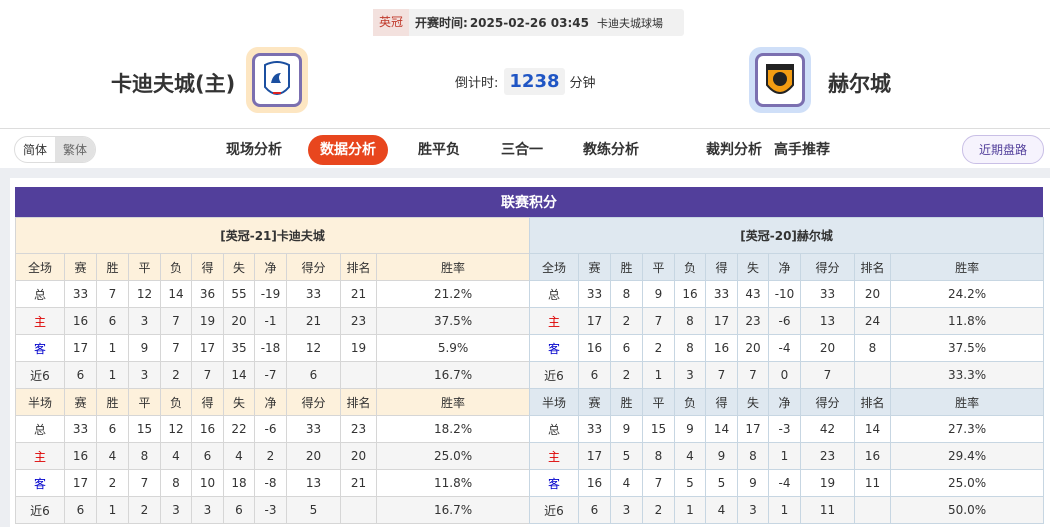 This screenshot has height=527, width=1050. I want to click on simplified-option: 简体, so click(34, 150).